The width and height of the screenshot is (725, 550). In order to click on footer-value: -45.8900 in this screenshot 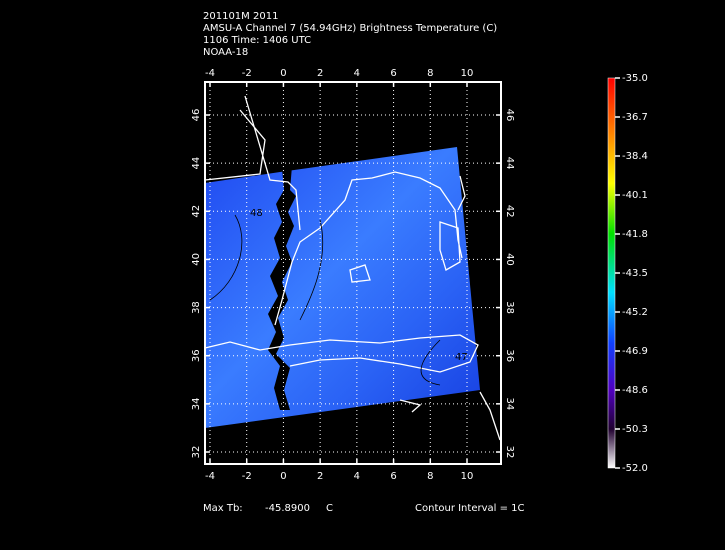, I will do `click(287, 508)`.